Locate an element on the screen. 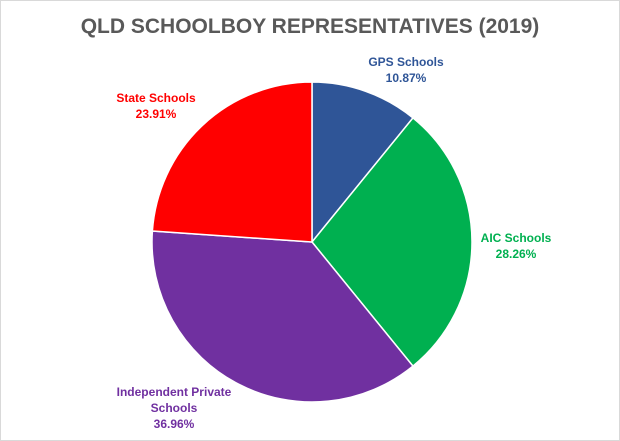 The width and height of the screenshot is (620, 441). label-name: Independent Private Schools is located at coordinates (174, 400).